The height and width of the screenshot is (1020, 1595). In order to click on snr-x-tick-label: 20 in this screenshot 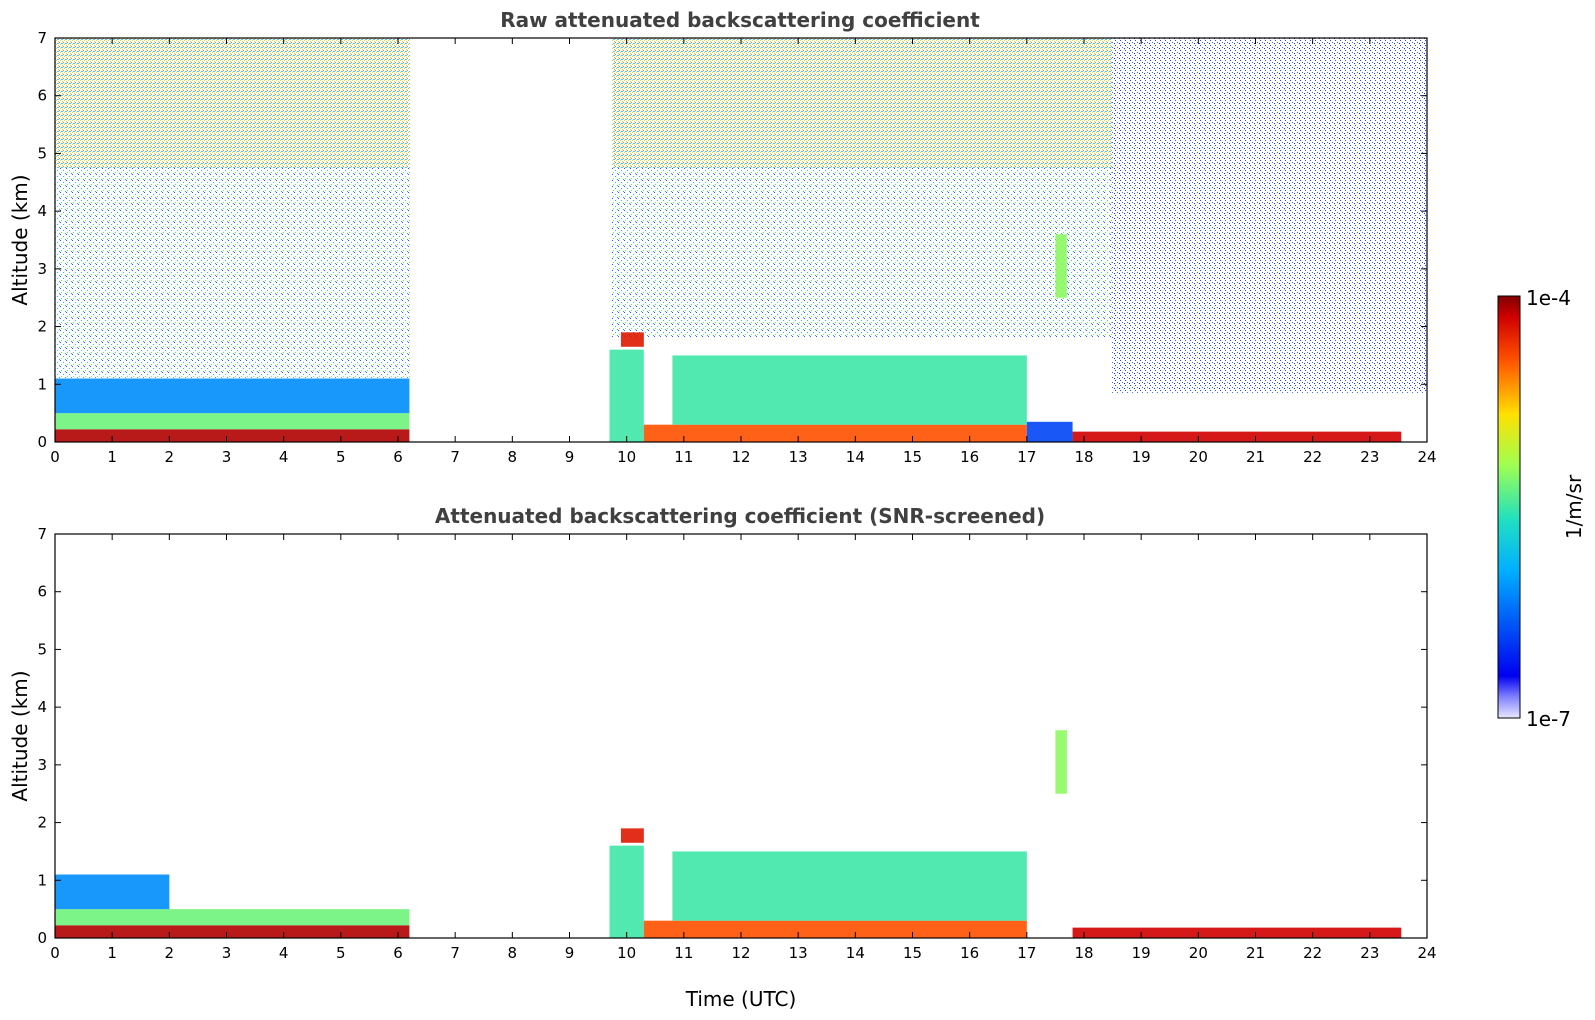, I will do `click(1198, 953)`.